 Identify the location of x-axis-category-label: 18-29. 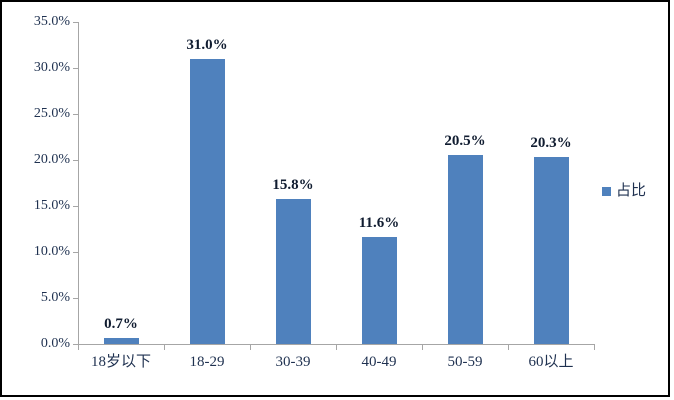
(207, 362).